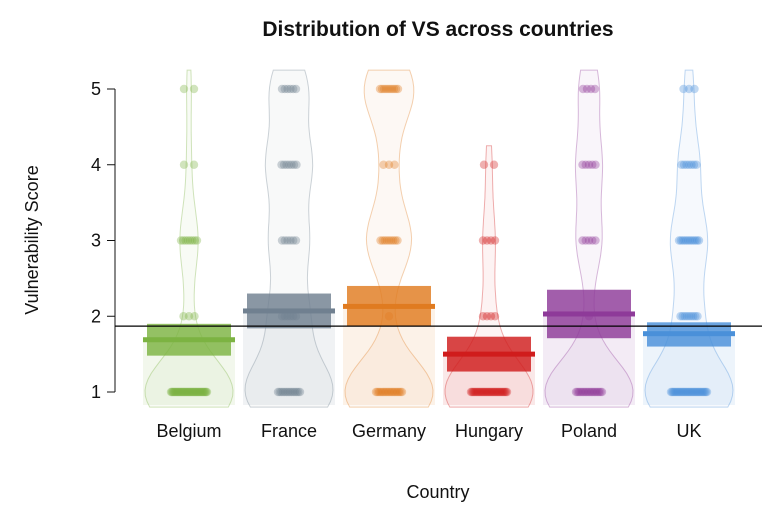 This screenshot has height=517, width=778. Describe the element at coordinates (96, 316) in the screenshot. I see `y-tick-label: 2` at that location.